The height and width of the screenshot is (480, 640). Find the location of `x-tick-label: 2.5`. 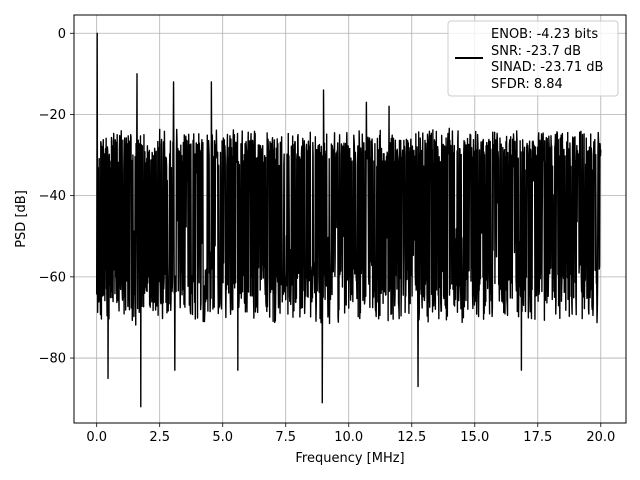

x-tick-label: 2.5 is located at coordinates (159, 437).